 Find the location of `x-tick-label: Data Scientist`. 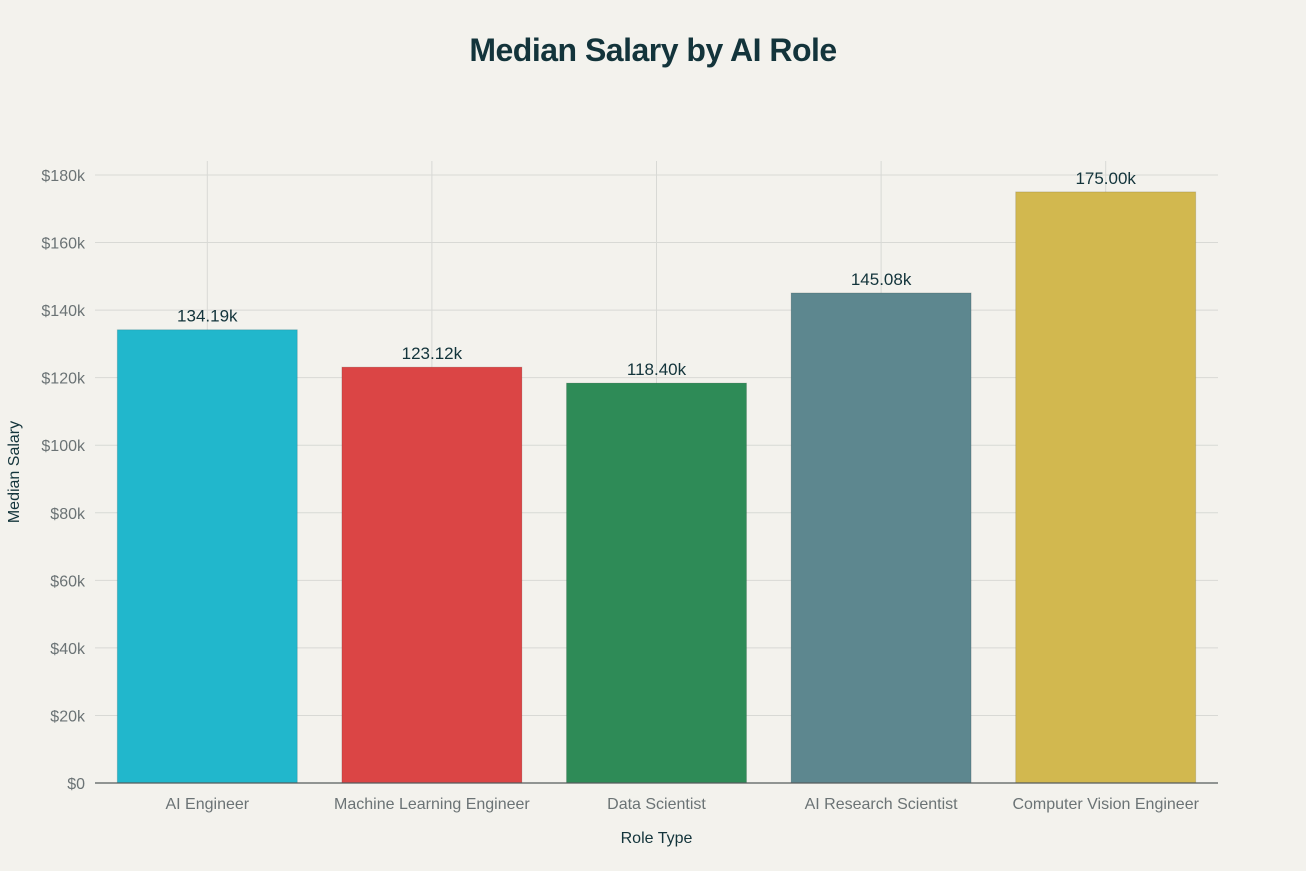

x-tick-label: Data Scientist is located at coordinates (656, 804).